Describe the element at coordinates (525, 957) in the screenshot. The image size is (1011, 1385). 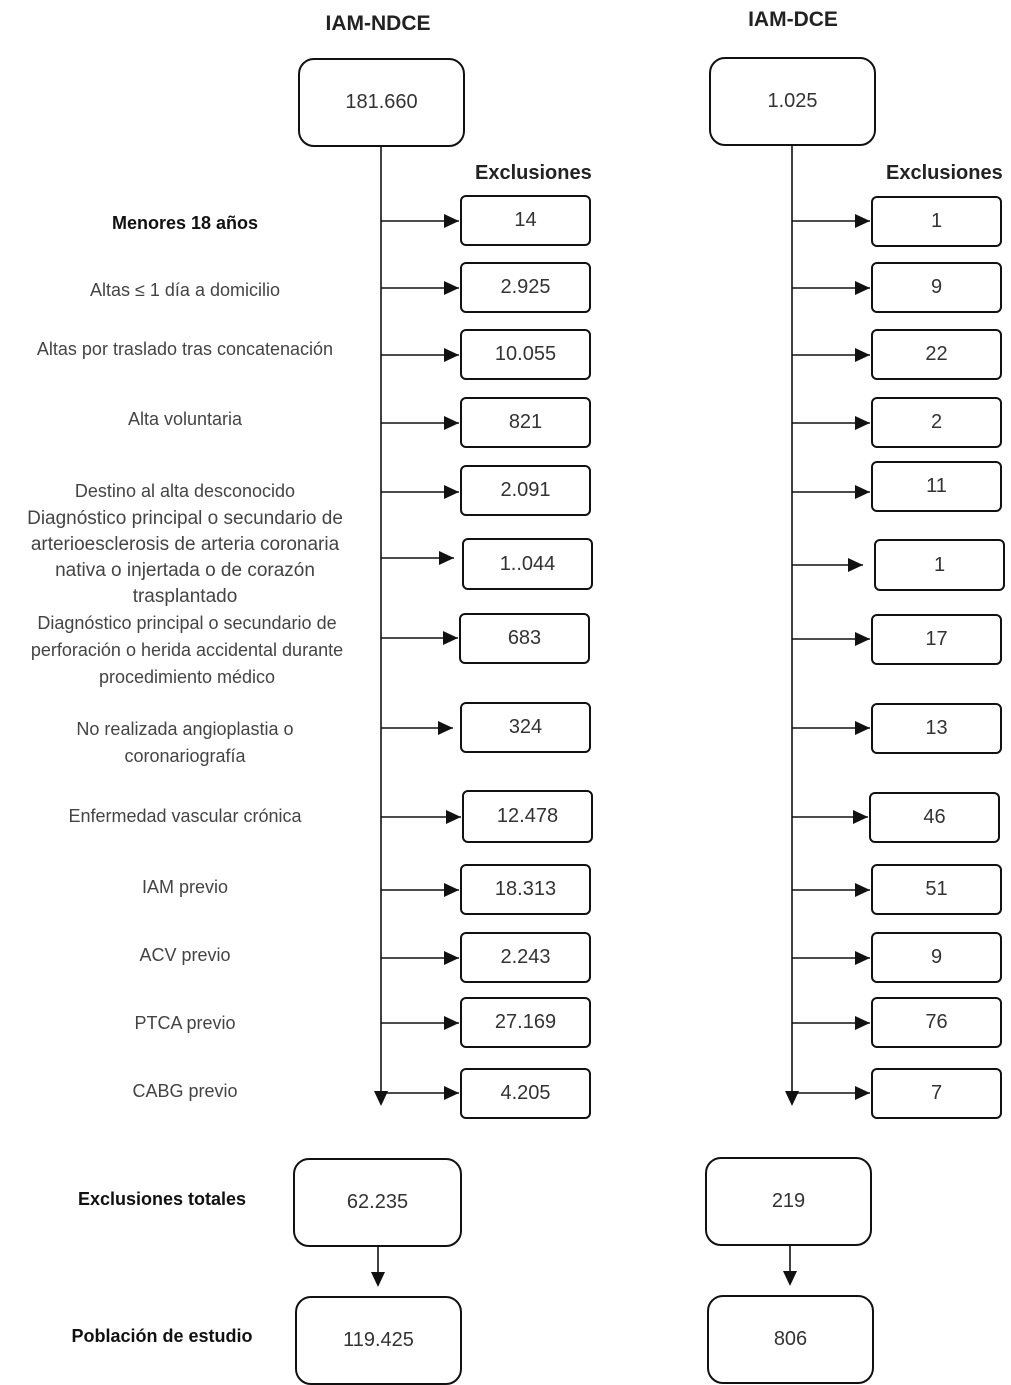
I see `left-exclusion-box: 2.243` at that location.